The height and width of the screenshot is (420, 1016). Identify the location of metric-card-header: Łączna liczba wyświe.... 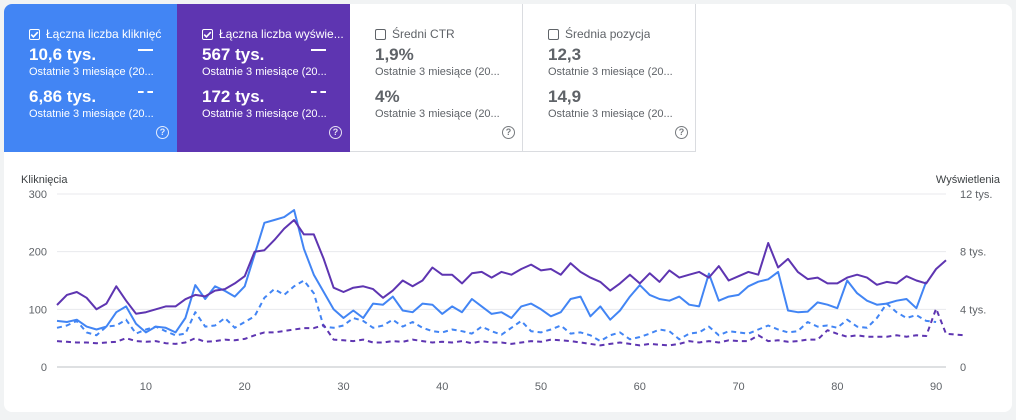
(276, 34).